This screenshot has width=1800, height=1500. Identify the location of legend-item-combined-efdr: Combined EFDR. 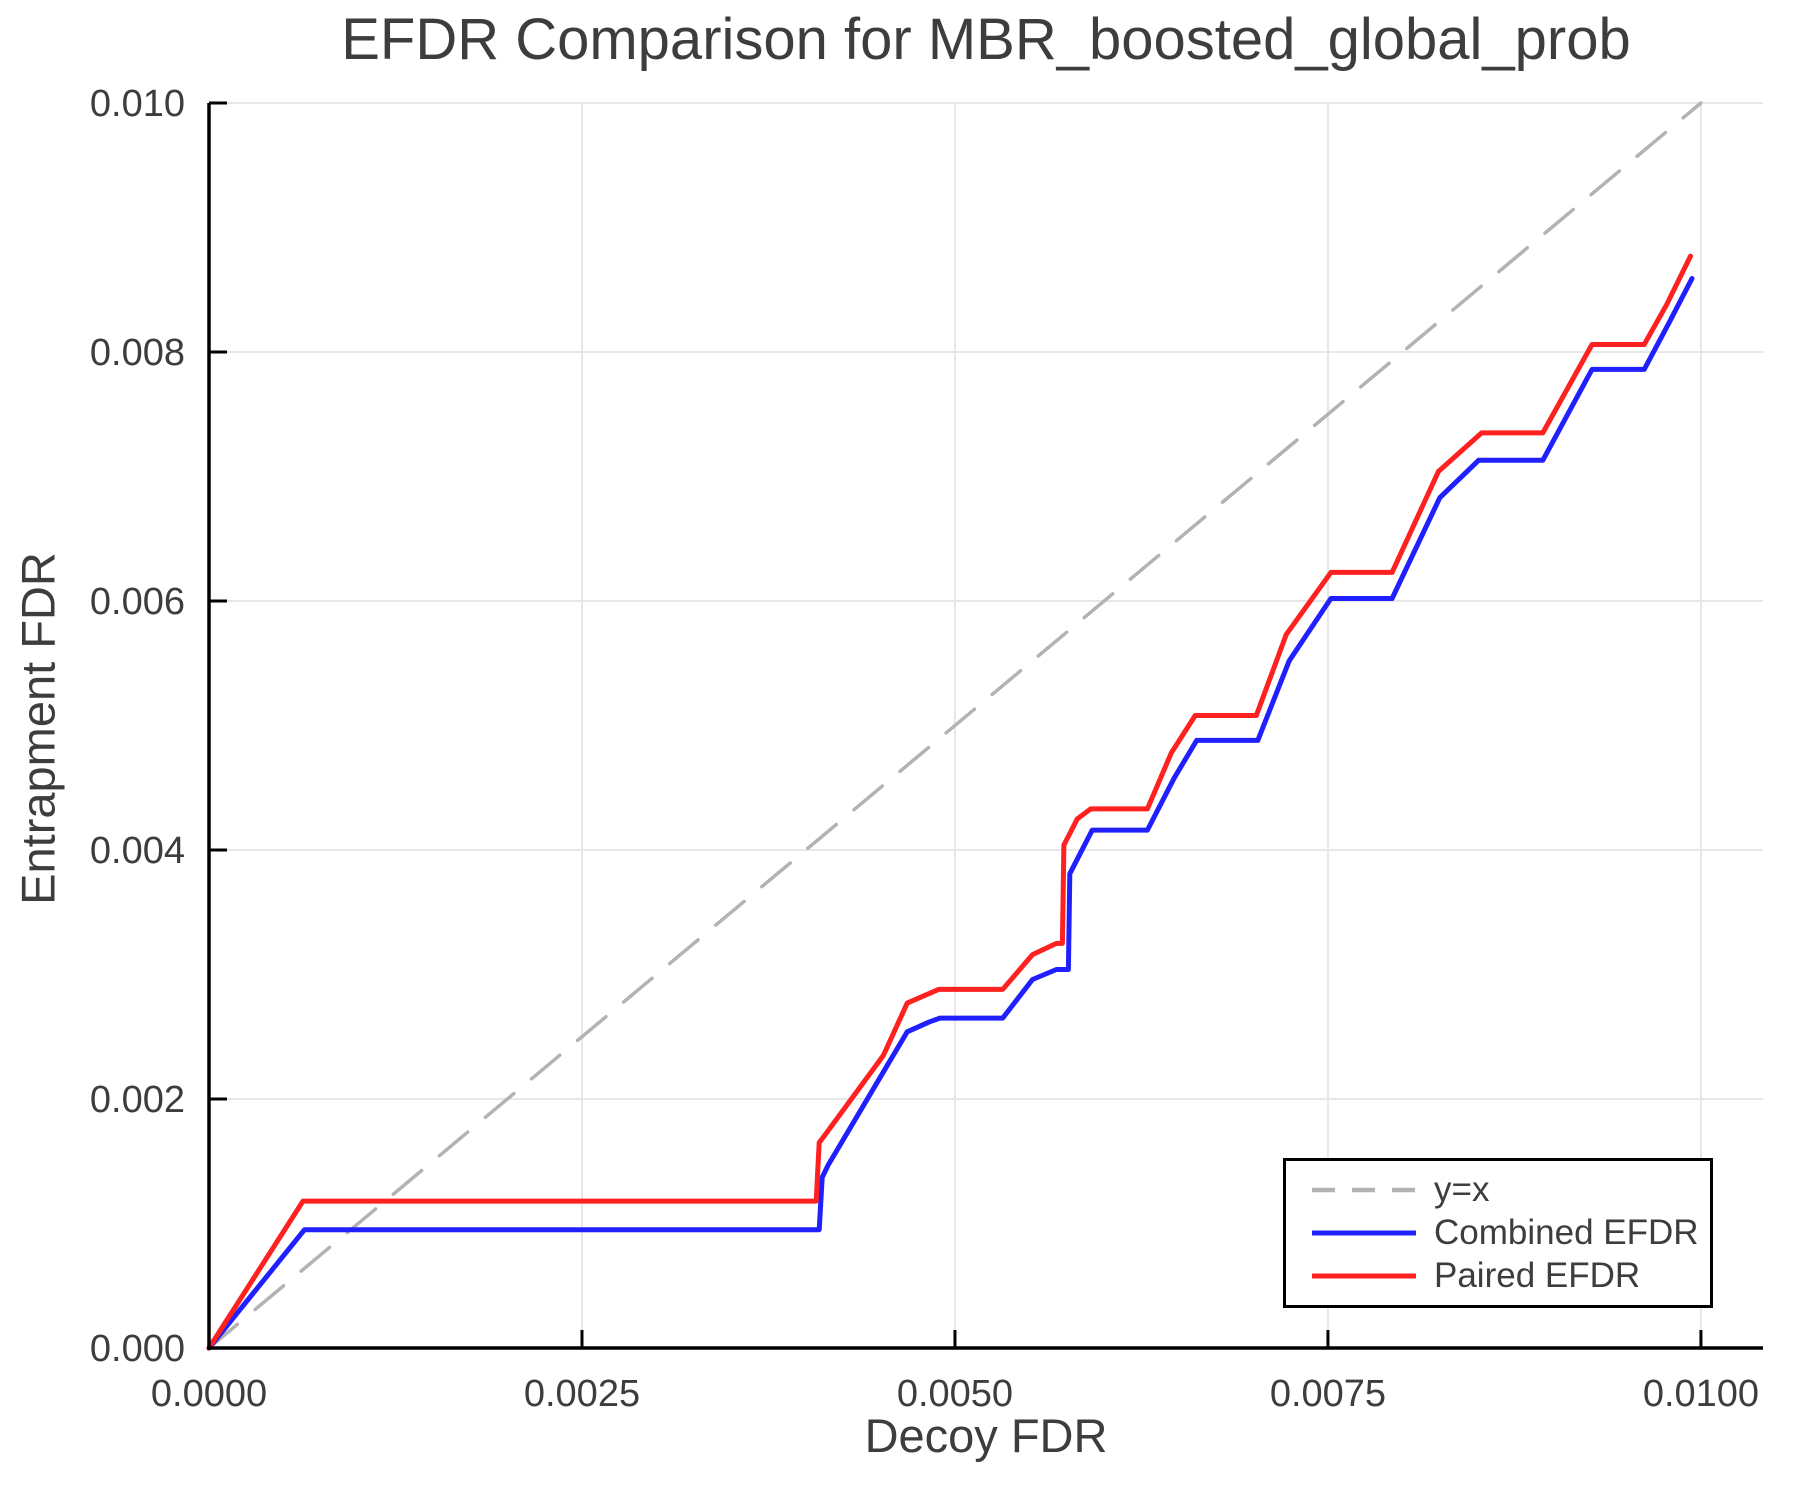
(1510, 1233).